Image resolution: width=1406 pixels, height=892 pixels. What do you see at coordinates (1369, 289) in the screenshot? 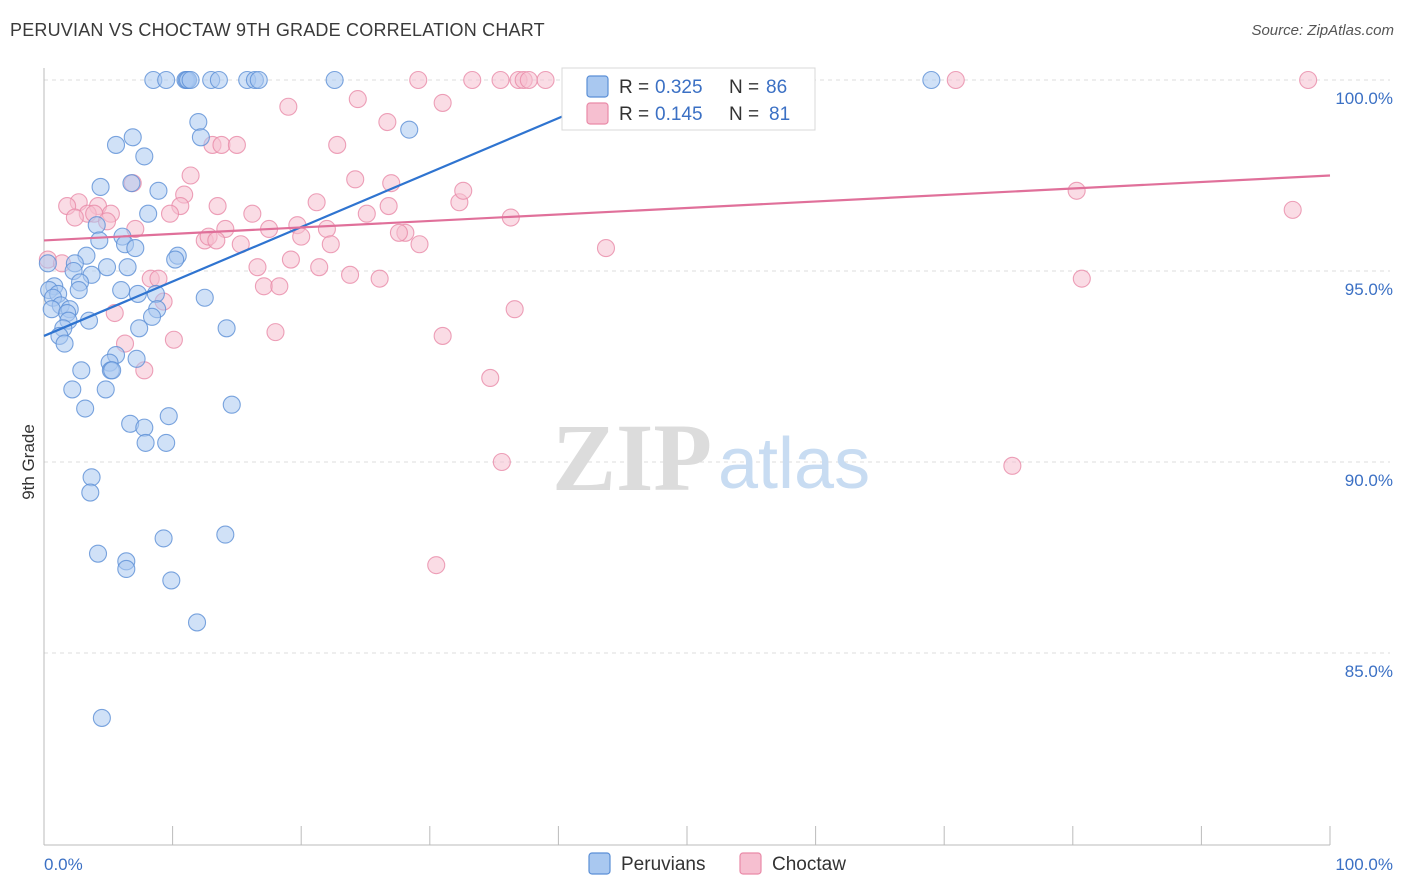
I see `y-tick-label-95: 95.0%` at bounding box center [1369, 289].